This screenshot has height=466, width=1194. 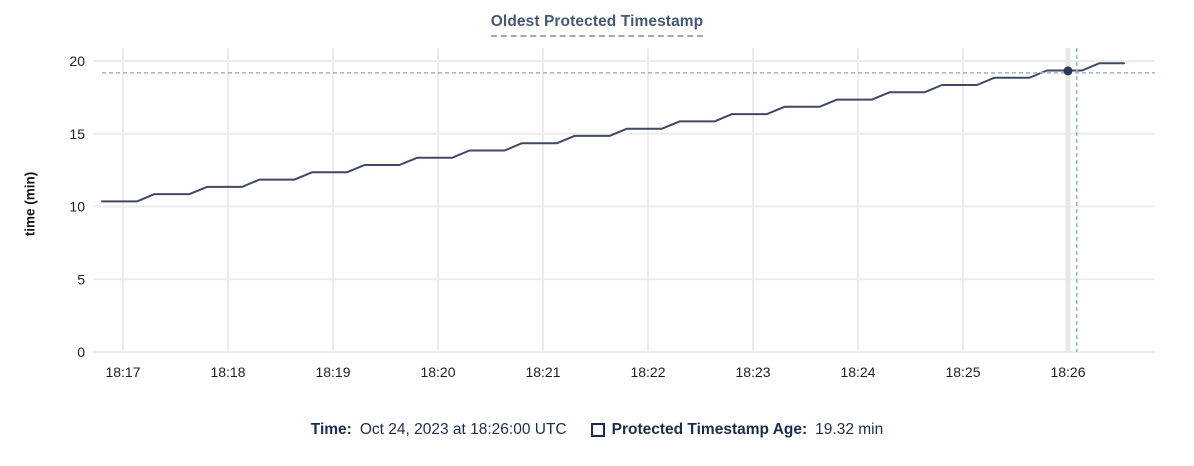 What do you see at coordinates (77, 61) in the screenshot?
I see `y-tick-label: 20` at bounding box center [77, 61].